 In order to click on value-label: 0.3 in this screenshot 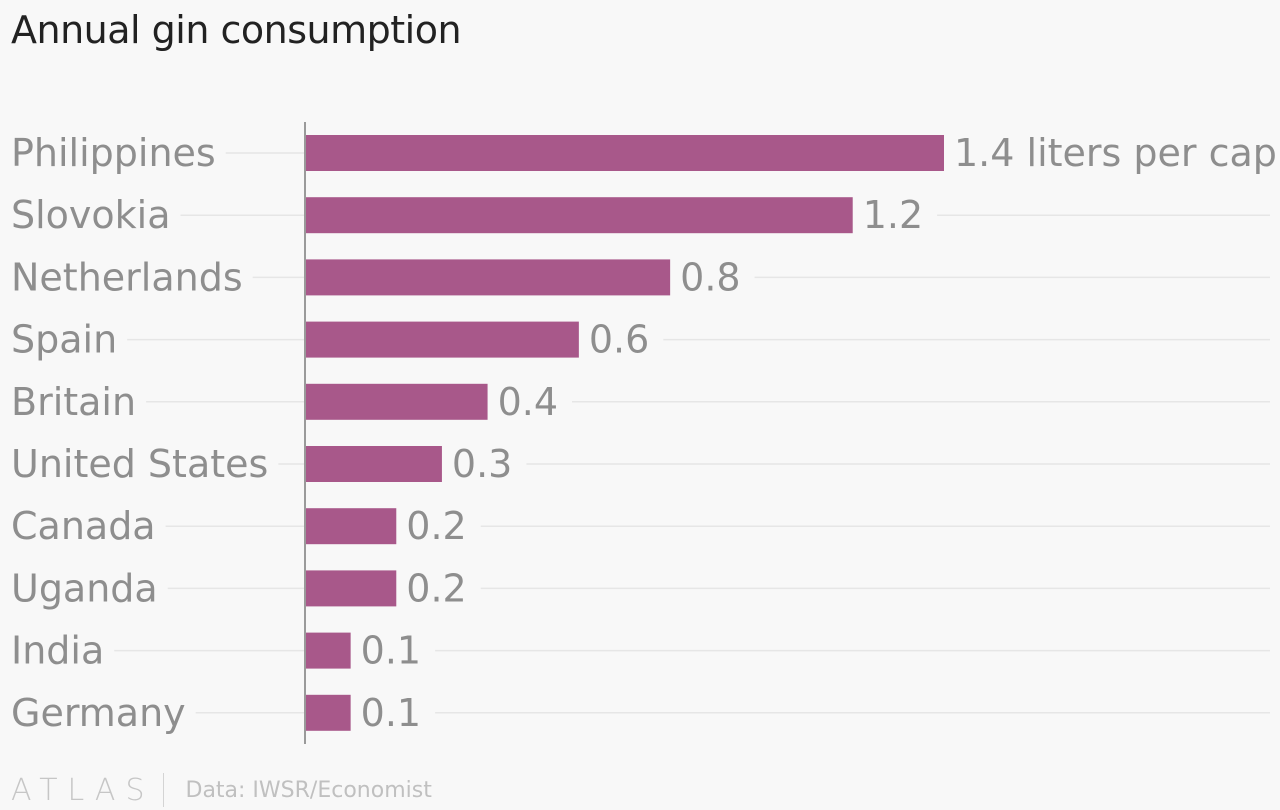, I will do `click(482, 464)`.